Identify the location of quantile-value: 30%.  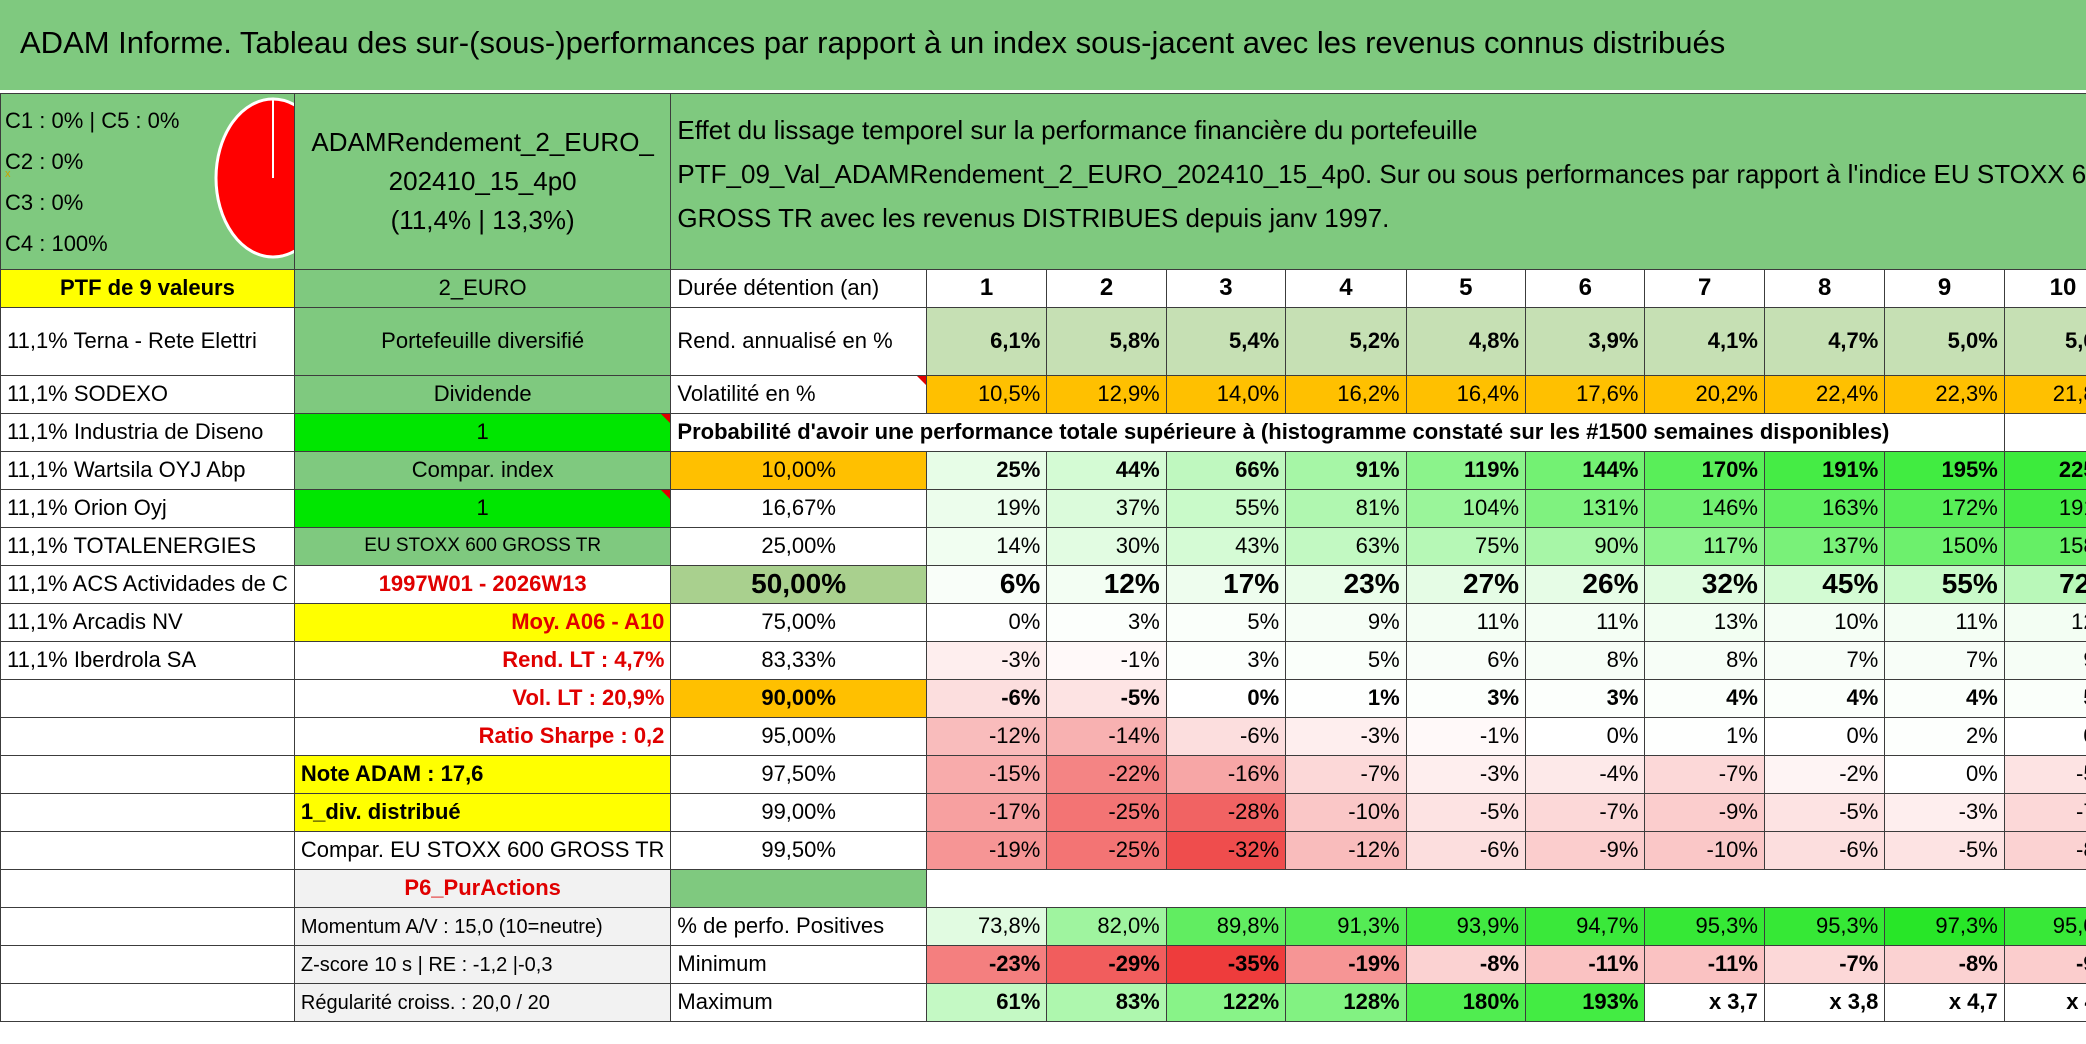
(1106, 546).